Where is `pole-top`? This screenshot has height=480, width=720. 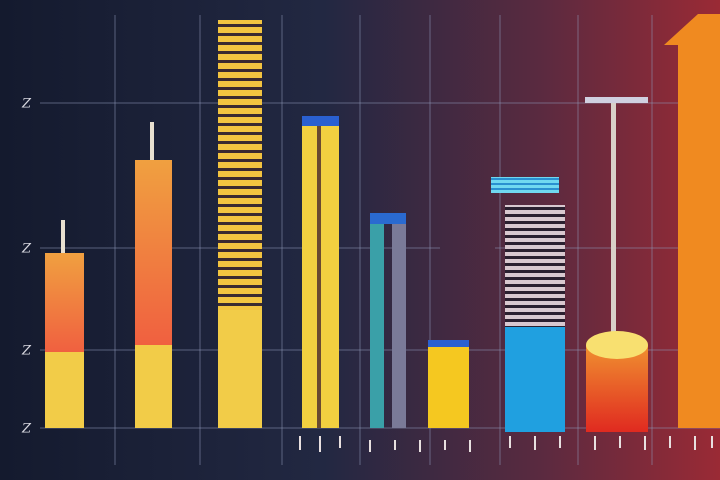
pole-top is located at coordinates (616, 100).